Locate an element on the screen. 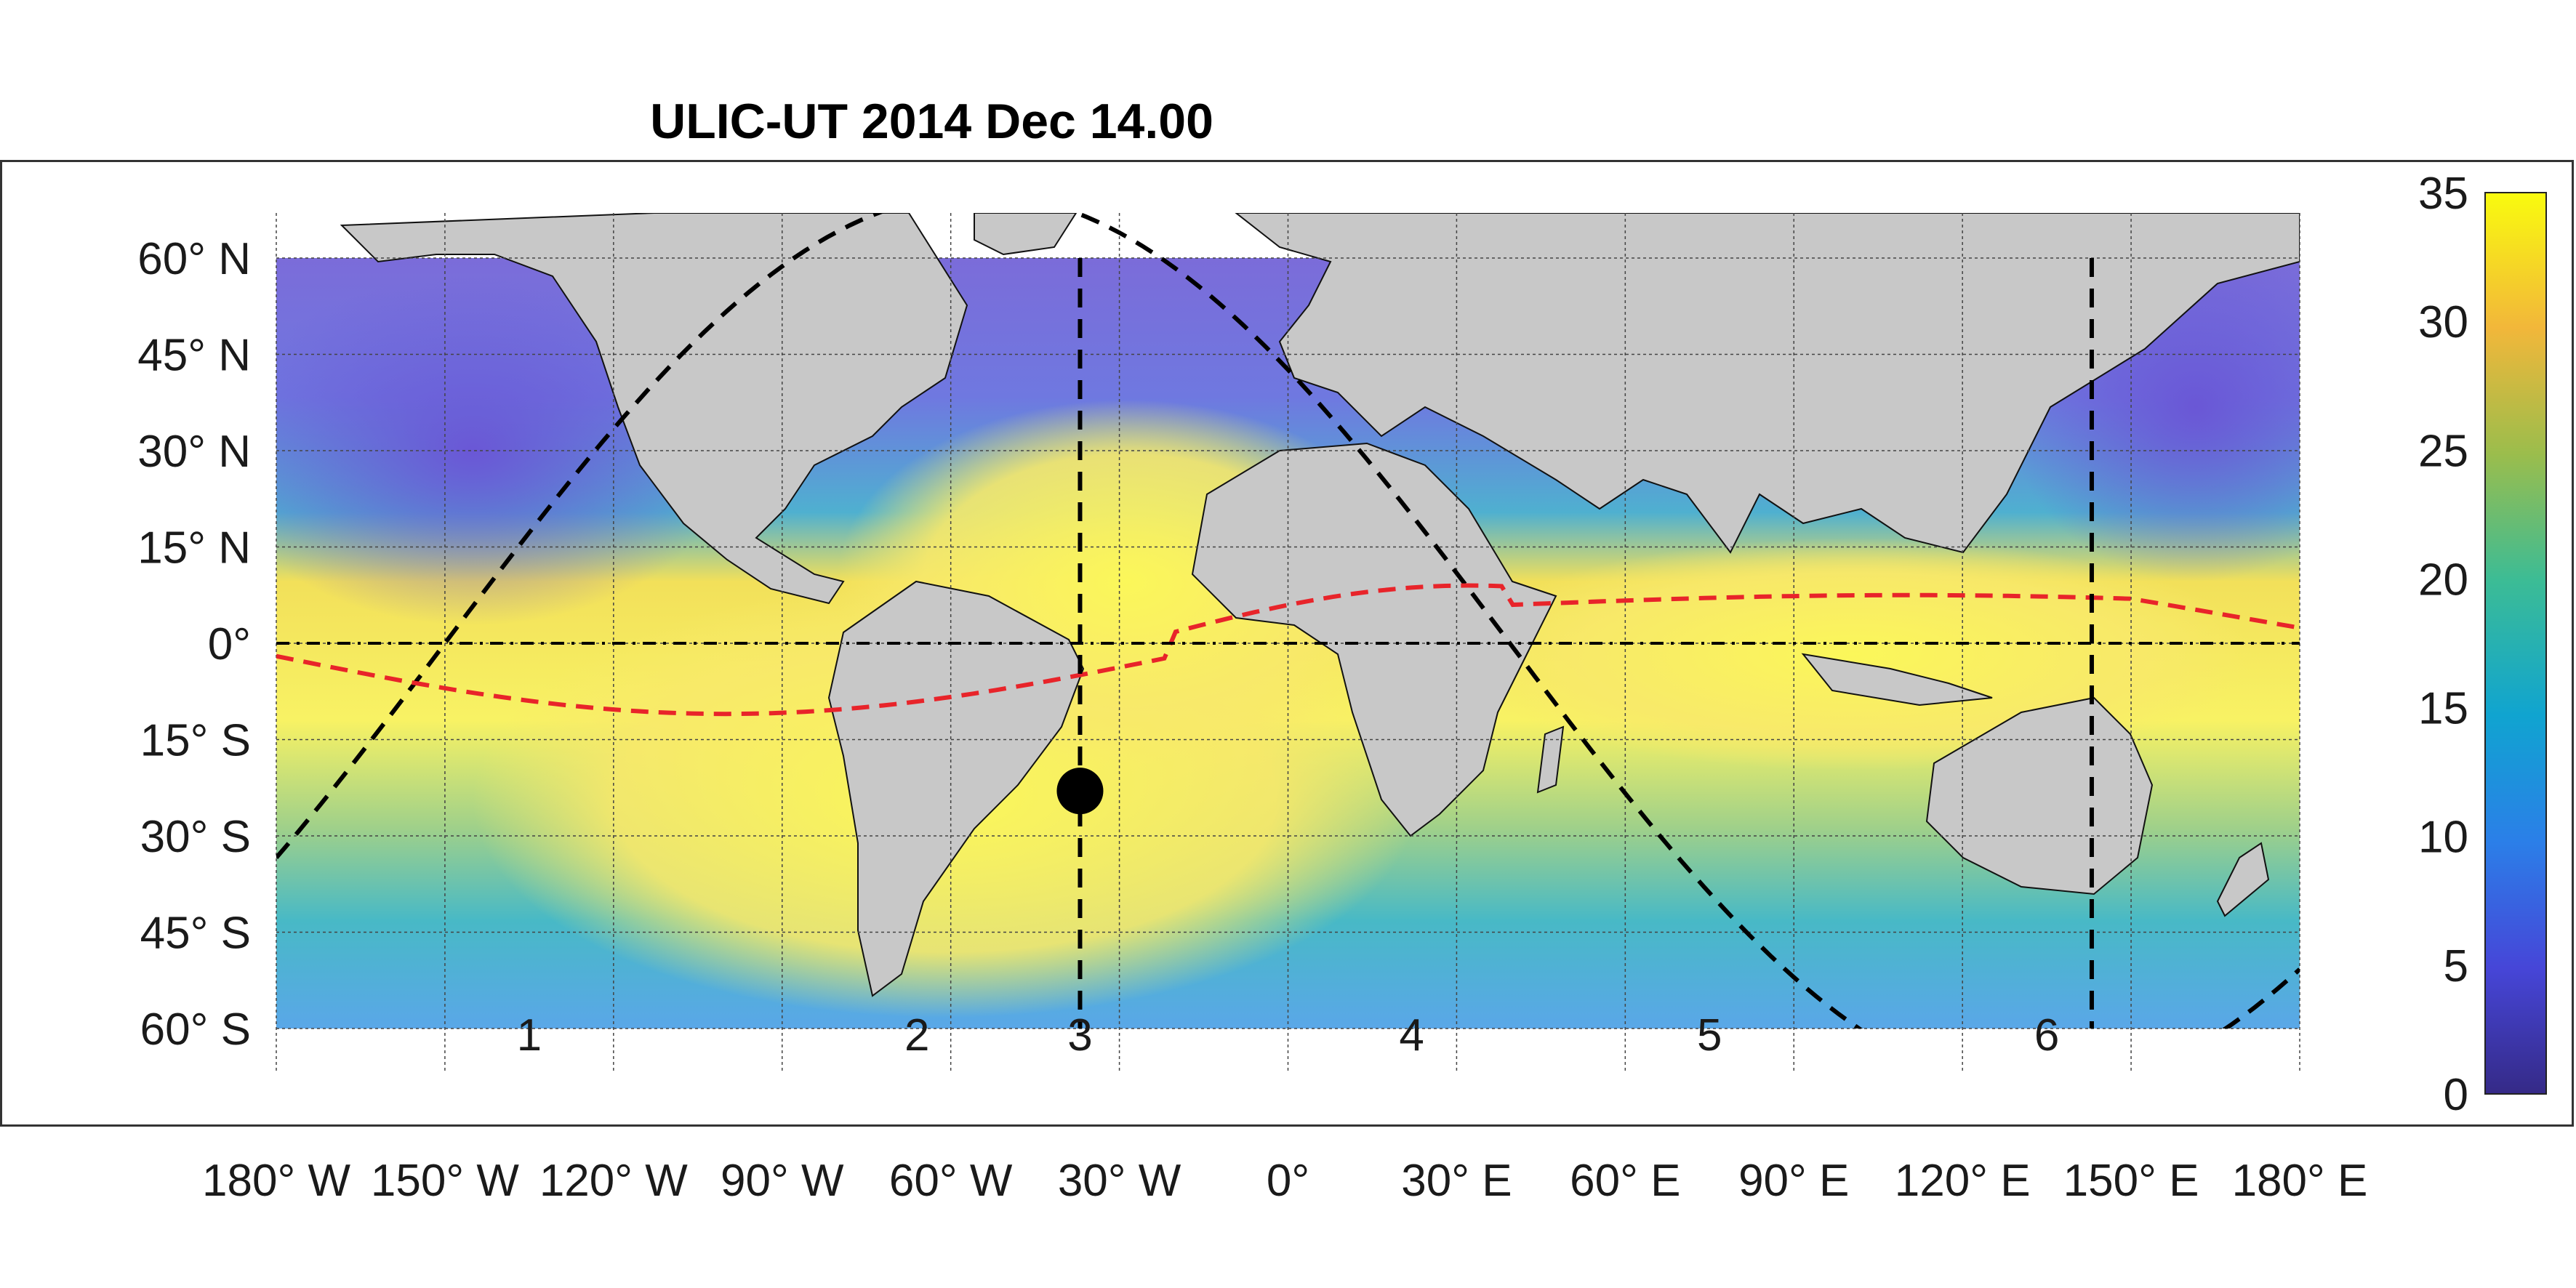  lat-tick-label: 15° N is located at coordinates (194, 548).